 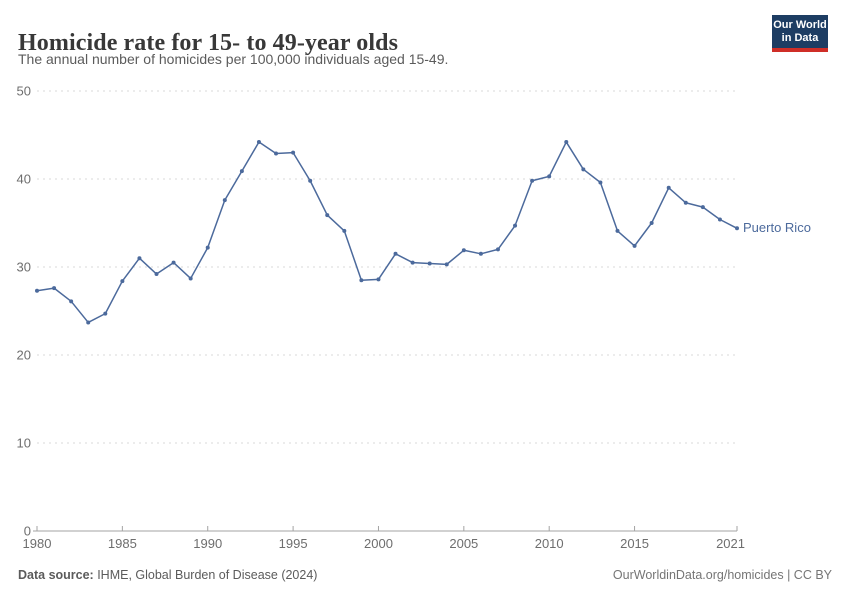 What do you see at coordinates (800, 50) in the screenshot?
I see `owid-logo-accent-bar` at bounding box center [800, 50].